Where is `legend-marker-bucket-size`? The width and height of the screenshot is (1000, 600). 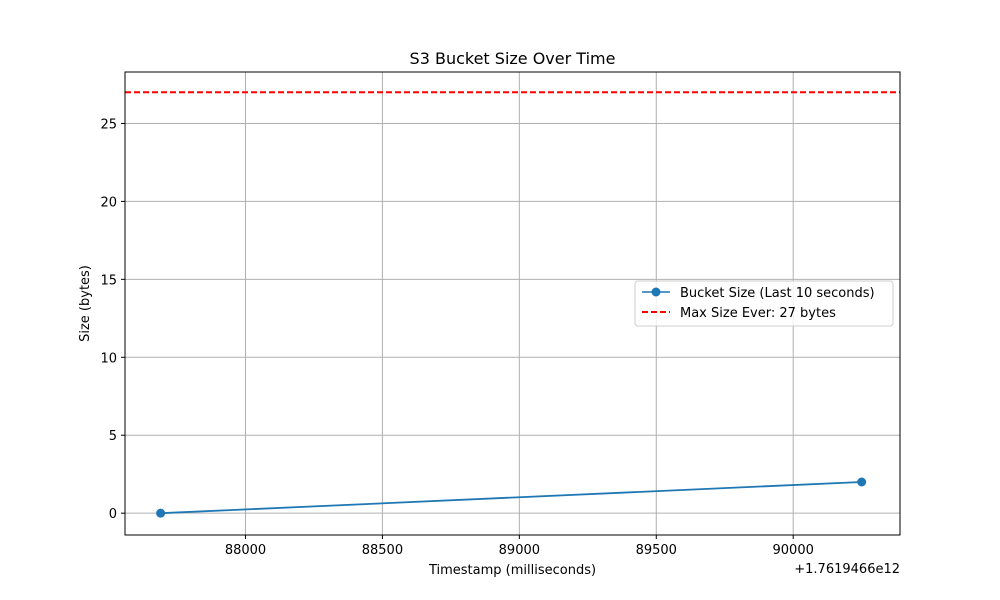
legend-marker-bucket-size is located at coordinates (656, 292).